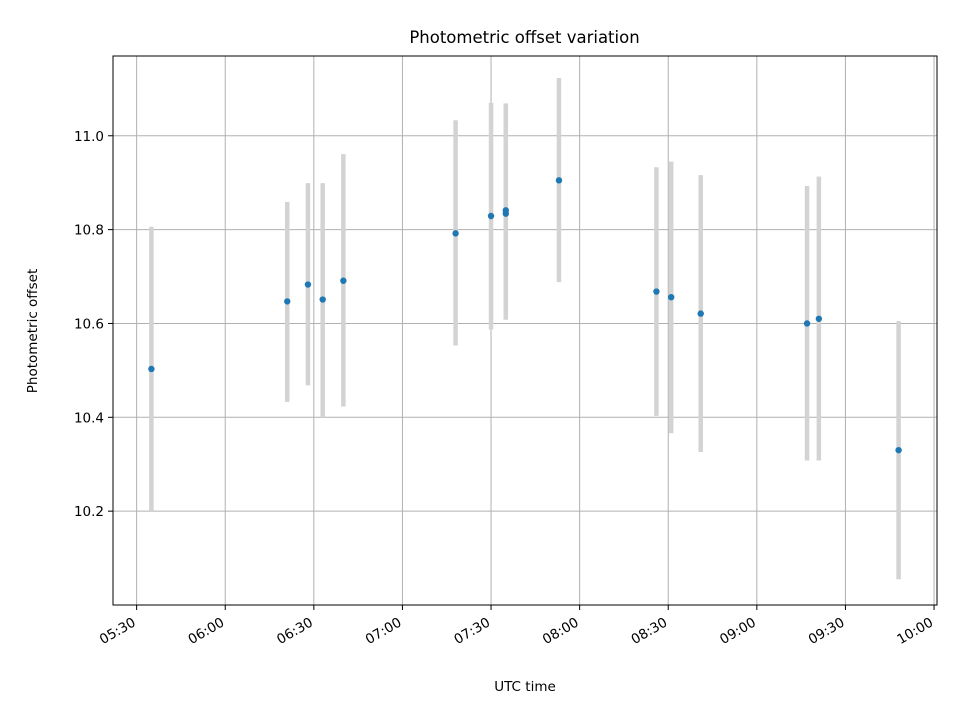  Describe the element at coordinates (89, 512) in the screenshot. I see `y-tick-label: 10.2` at that location.